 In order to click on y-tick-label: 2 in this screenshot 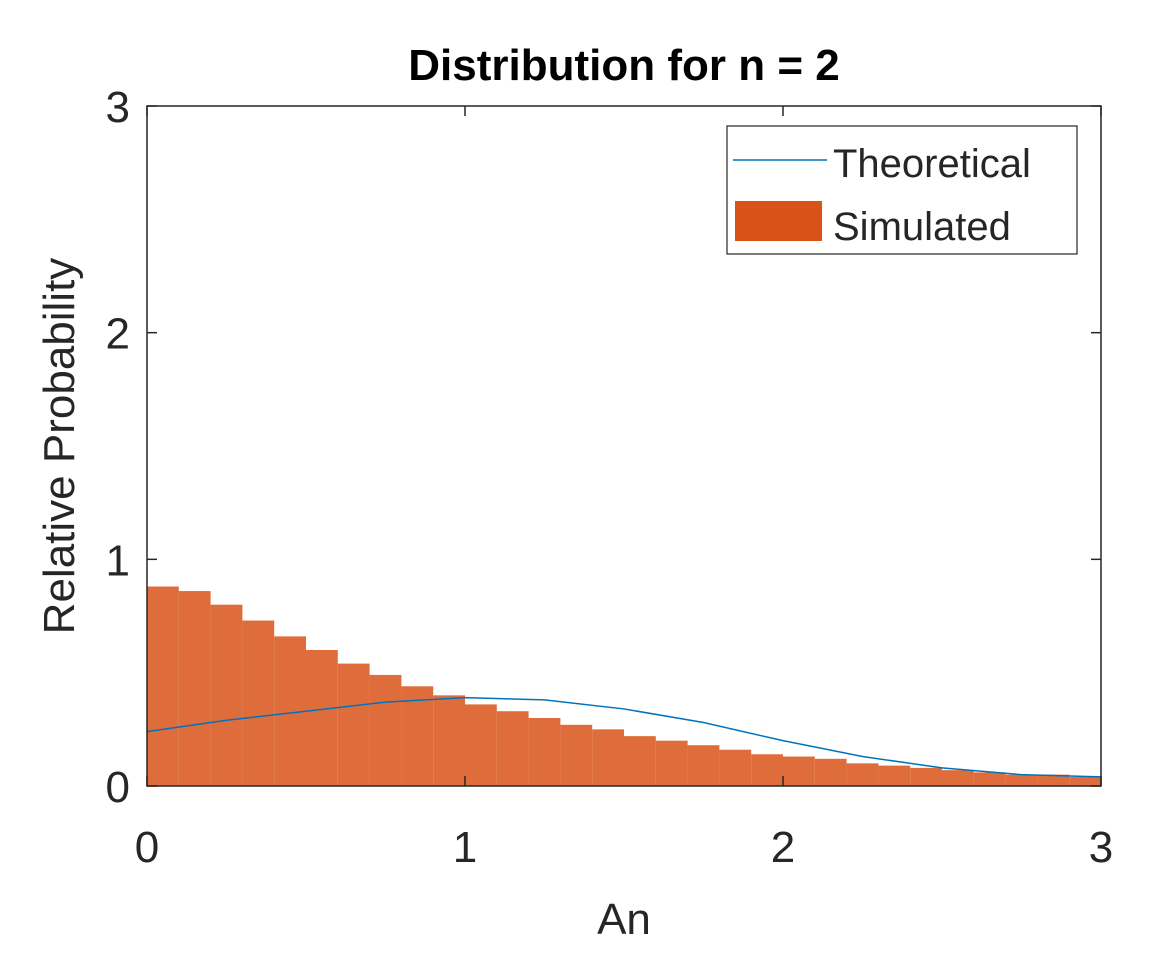, I will do `click(118, 334)`.